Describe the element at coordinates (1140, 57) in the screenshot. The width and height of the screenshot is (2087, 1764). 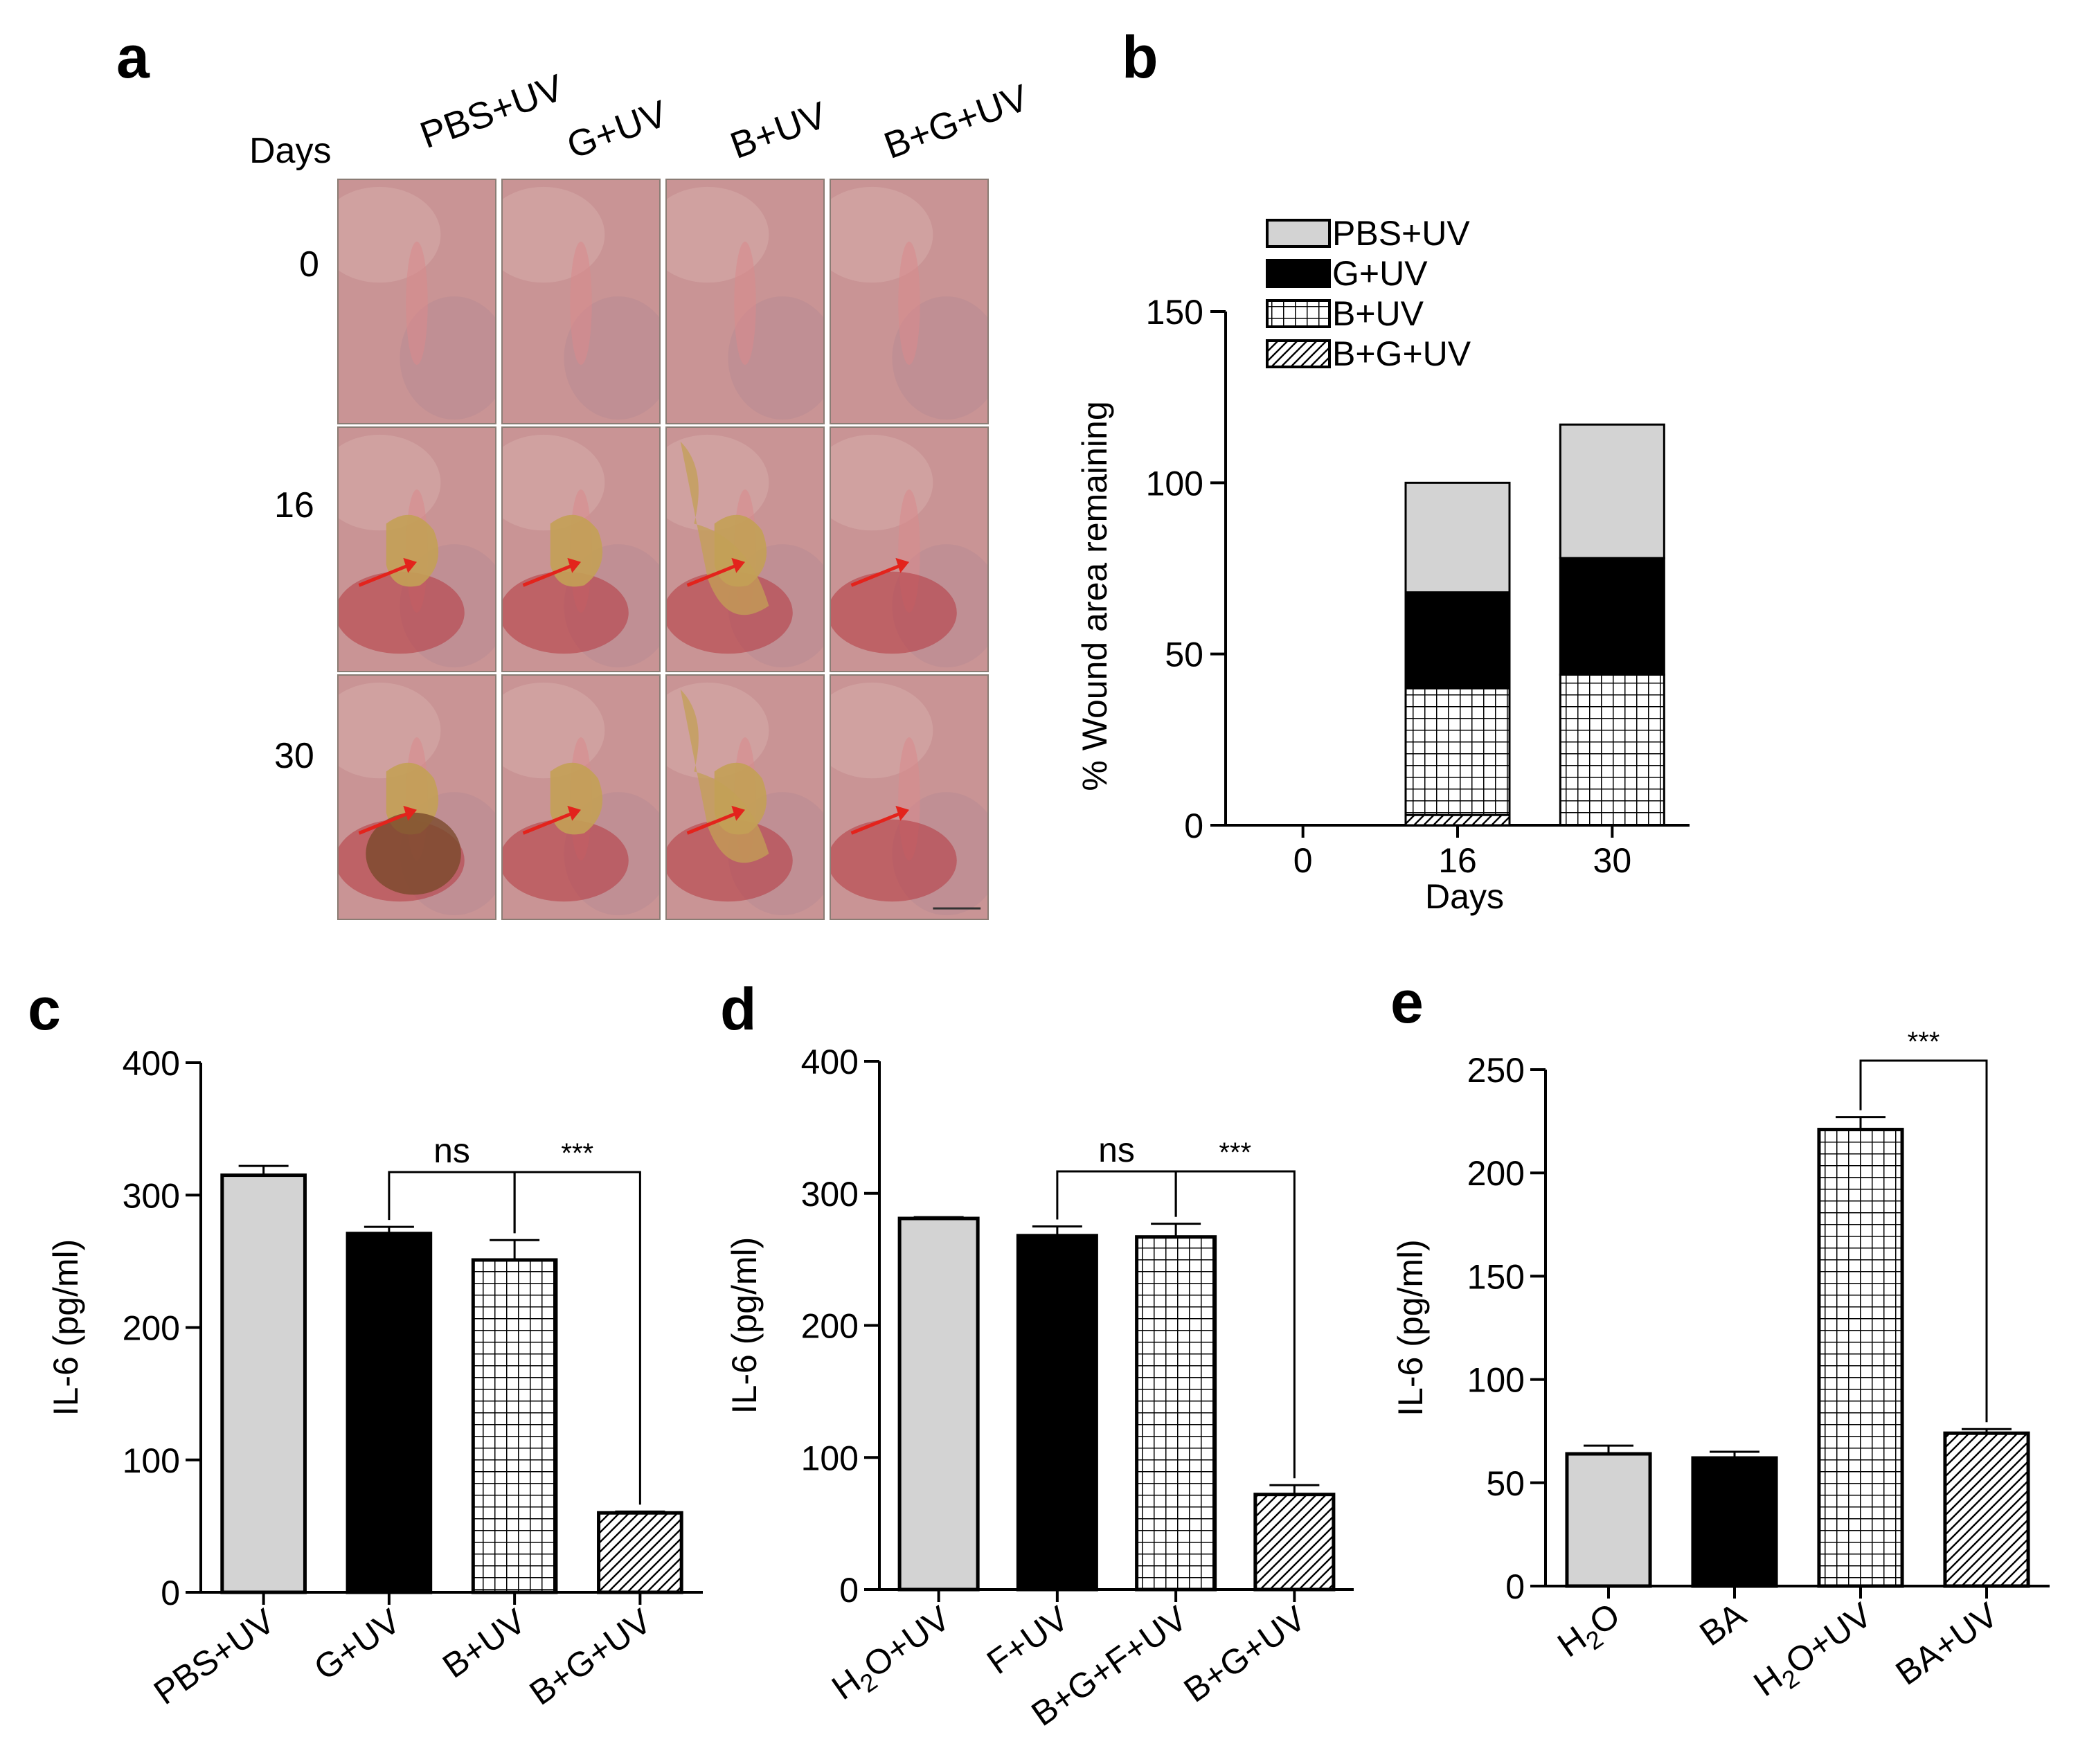
I see `panel-letter-b: b` at that location.